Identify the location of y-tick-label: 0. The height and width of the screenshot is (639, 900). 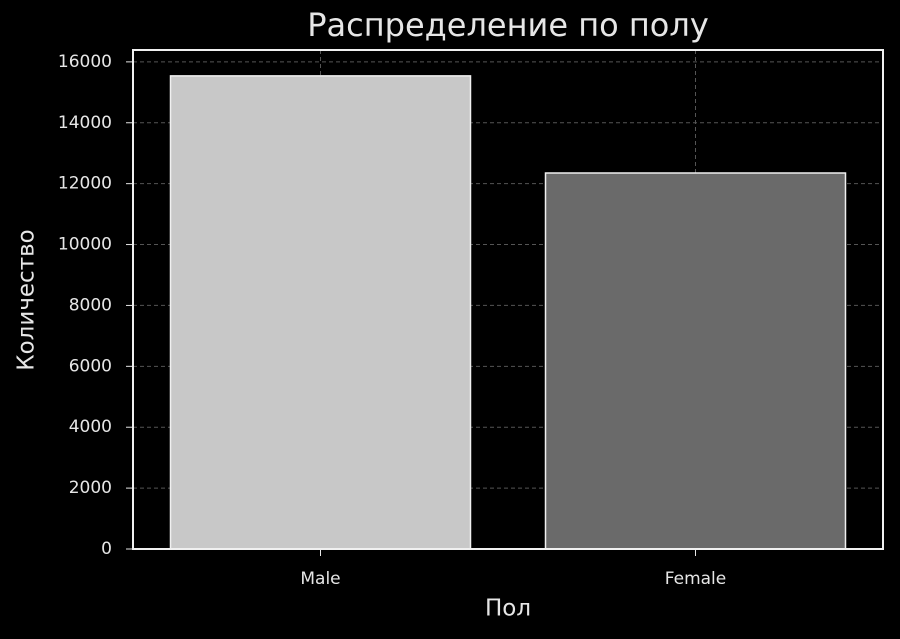
(106, 549).